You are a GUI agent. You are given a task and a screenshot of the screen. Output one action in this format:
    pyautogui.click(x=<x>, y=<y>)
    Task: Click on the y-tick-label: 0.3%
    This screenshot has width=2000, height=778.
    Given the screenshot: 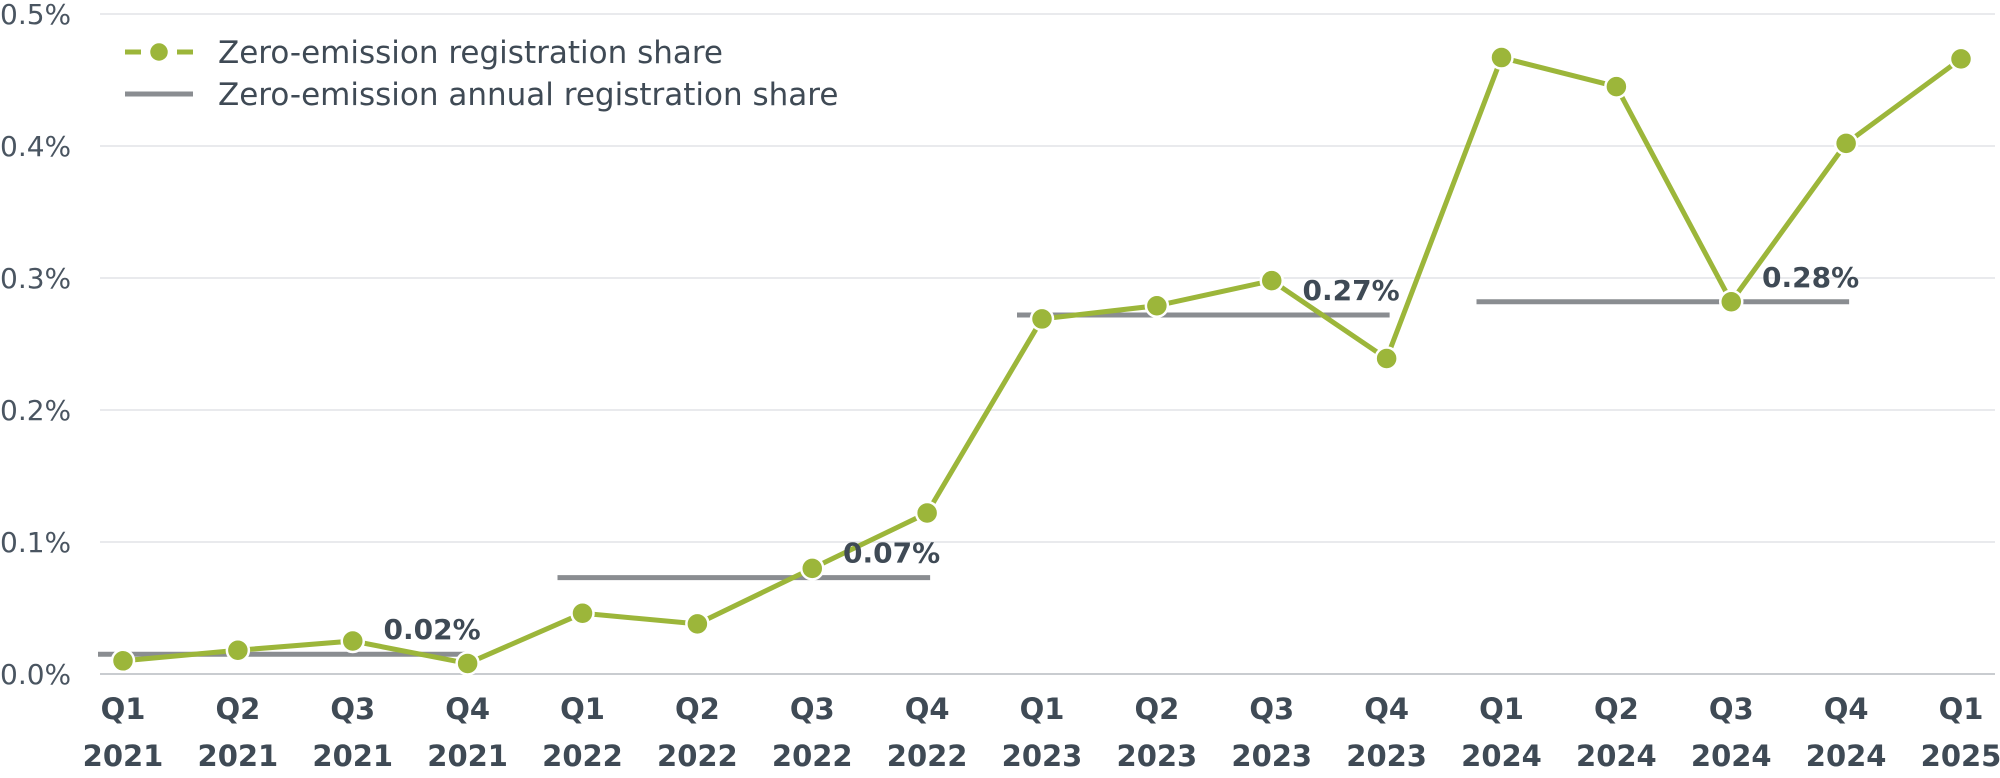 What is the action you would take?
    pyautogui.click(x=35, y=278)
    